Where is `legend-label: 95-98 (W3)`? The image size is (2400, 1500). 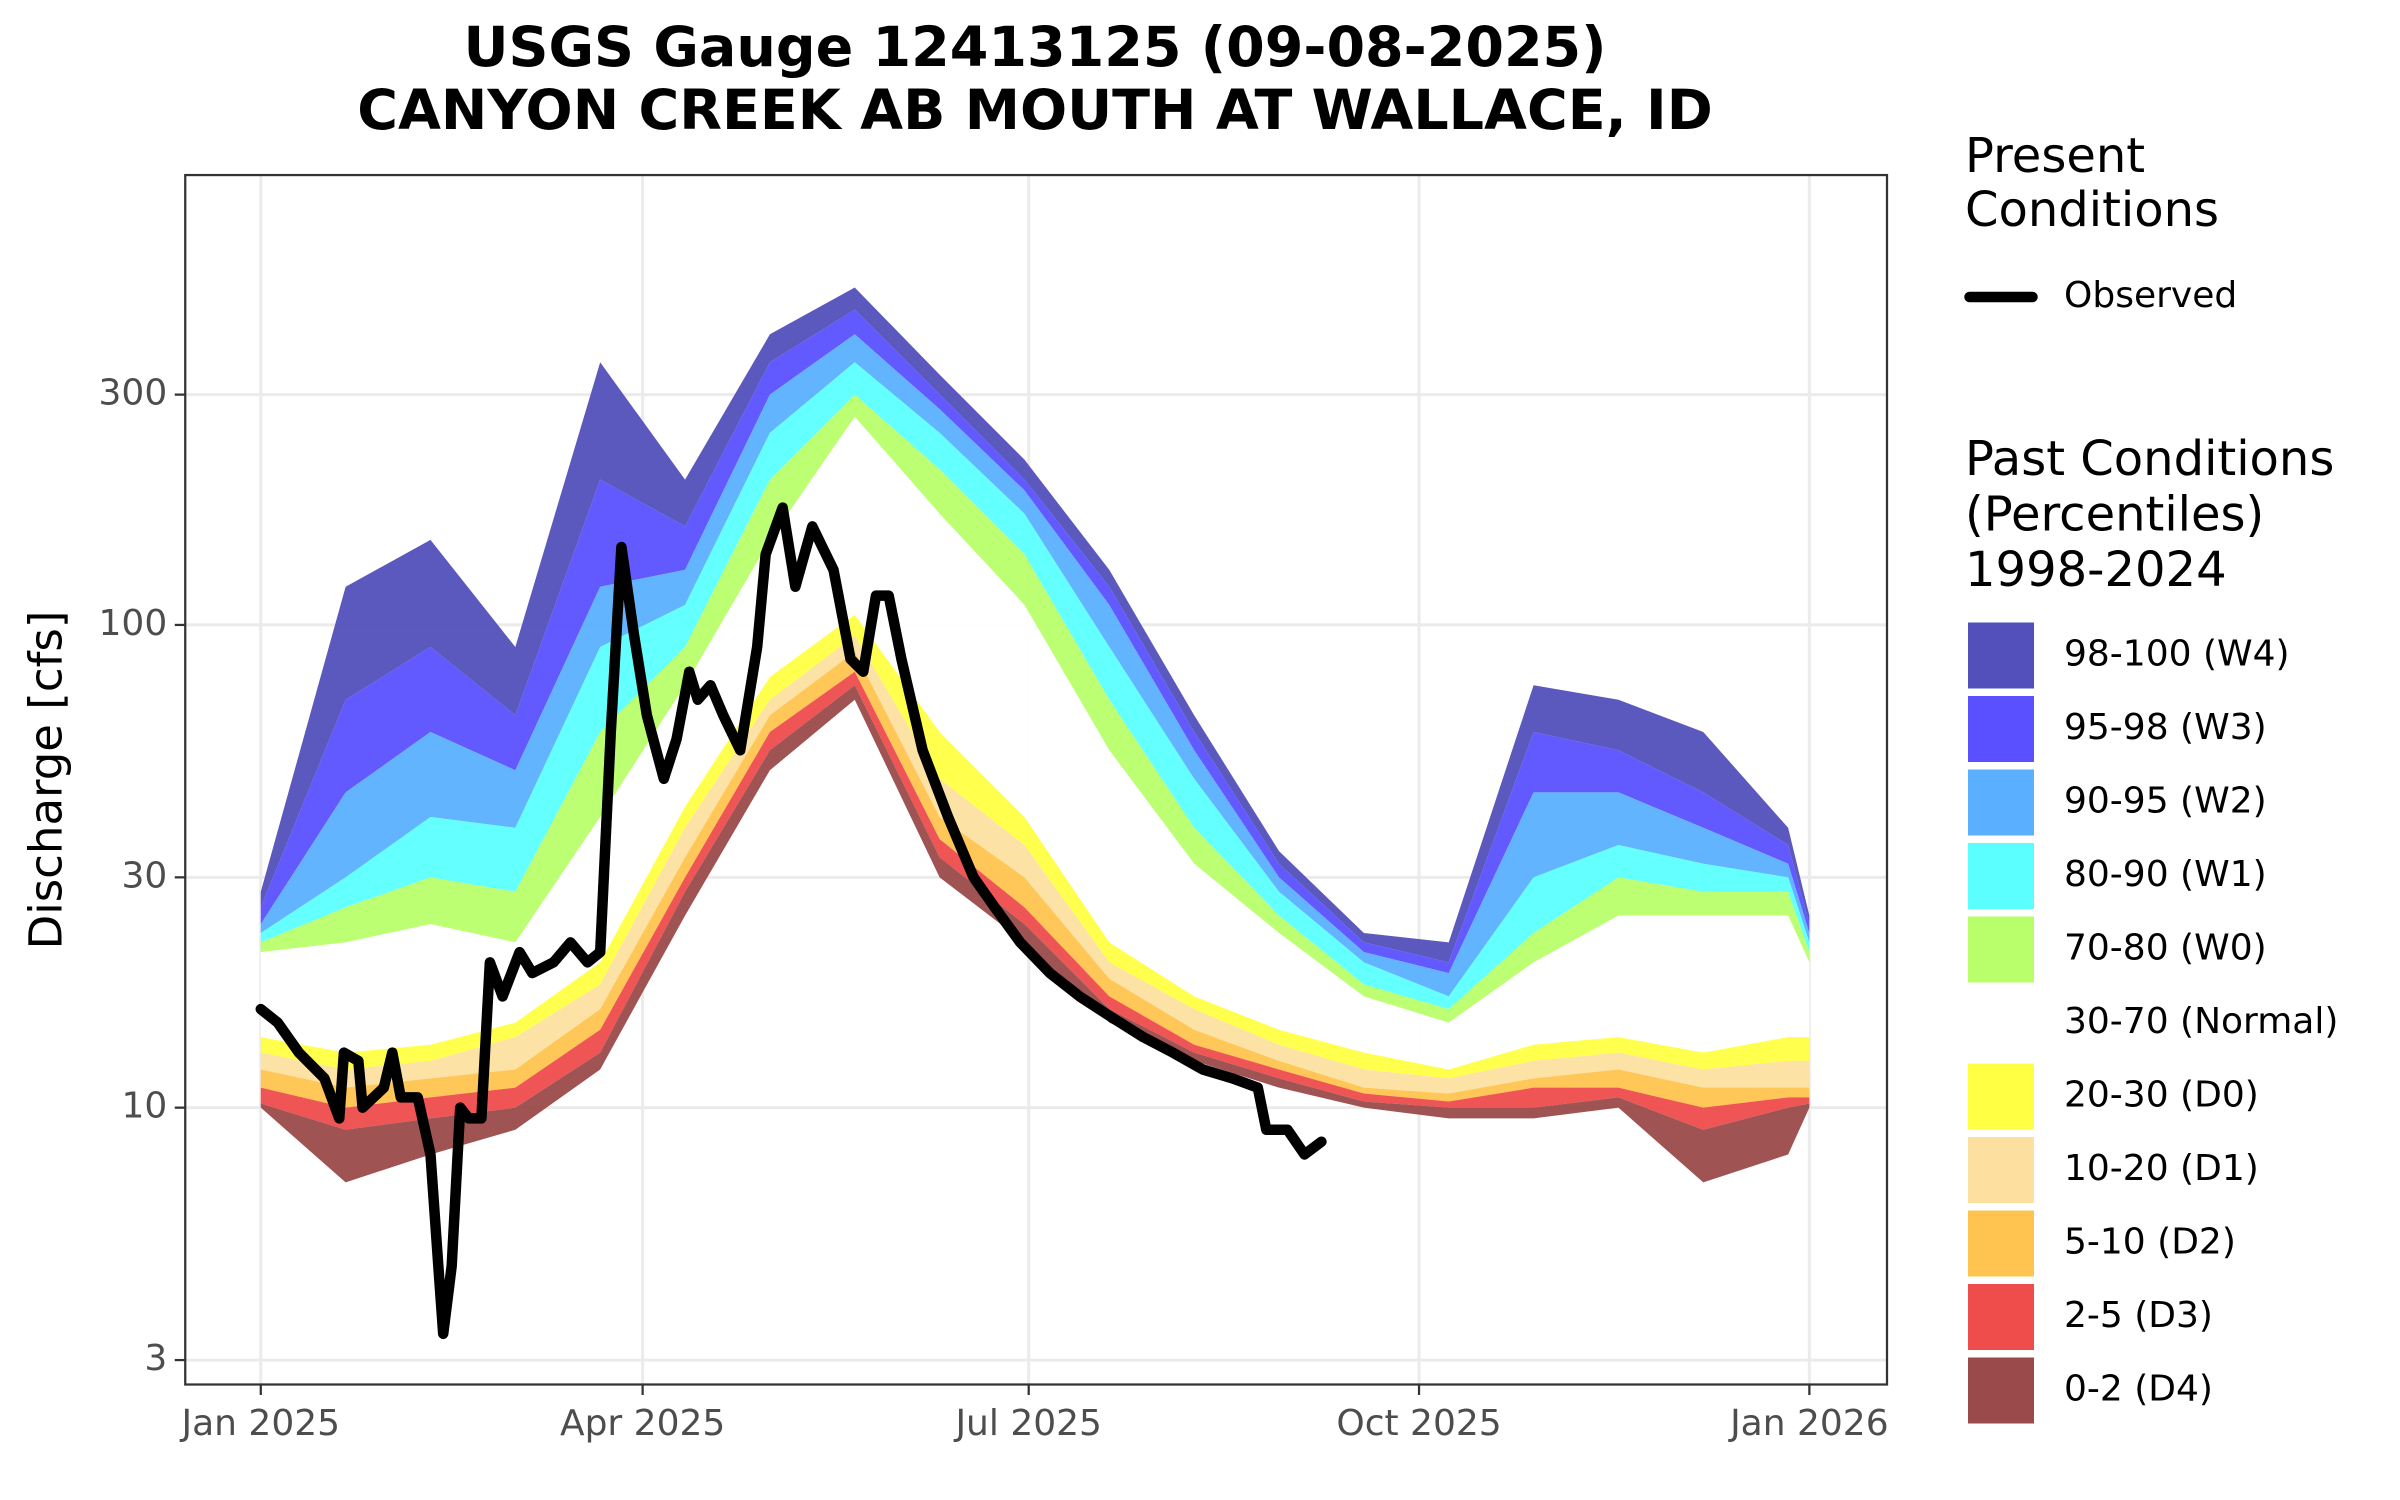
legend-label: 95-98 (W3) is located at coordinates (2165, 727).